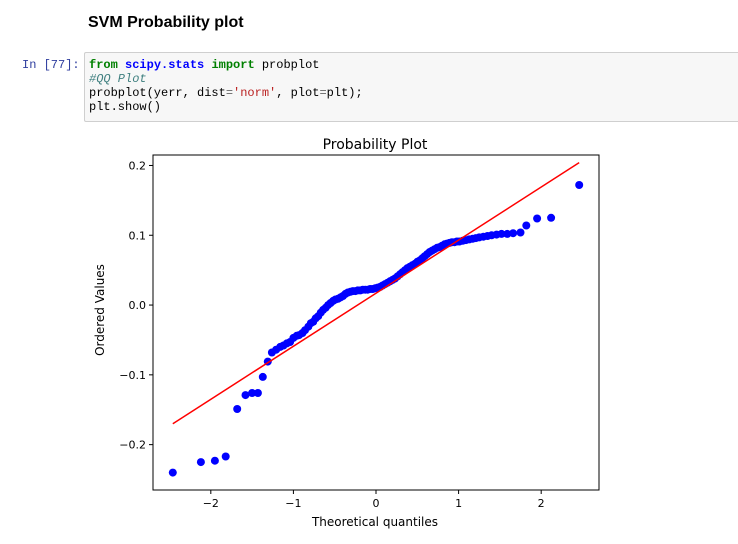 Image resolution: width=738 pixels, height=544 pixels. I want to click on x-tick-label: −1, so click(293, 503).